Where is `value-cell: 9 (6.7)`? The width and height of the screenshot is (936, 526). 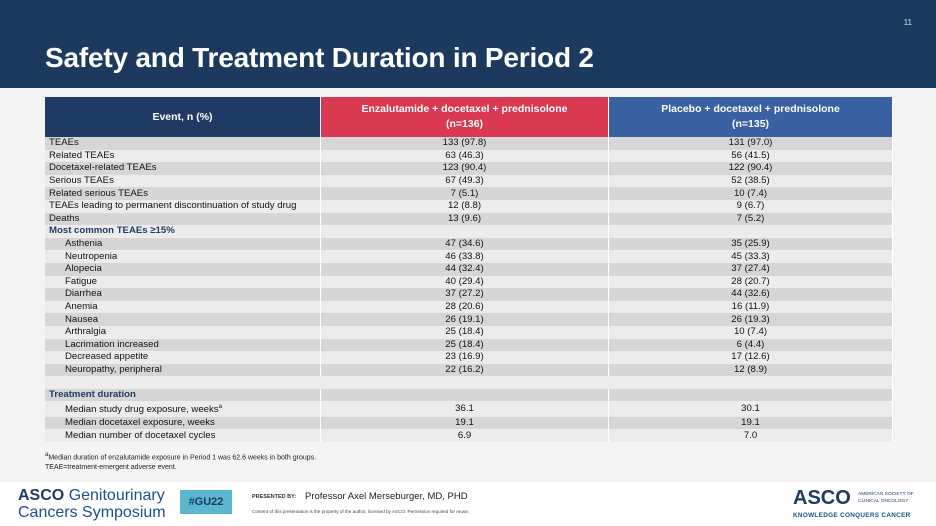 value-cell: 9 (6.7) is located at coordinates (750, 206).